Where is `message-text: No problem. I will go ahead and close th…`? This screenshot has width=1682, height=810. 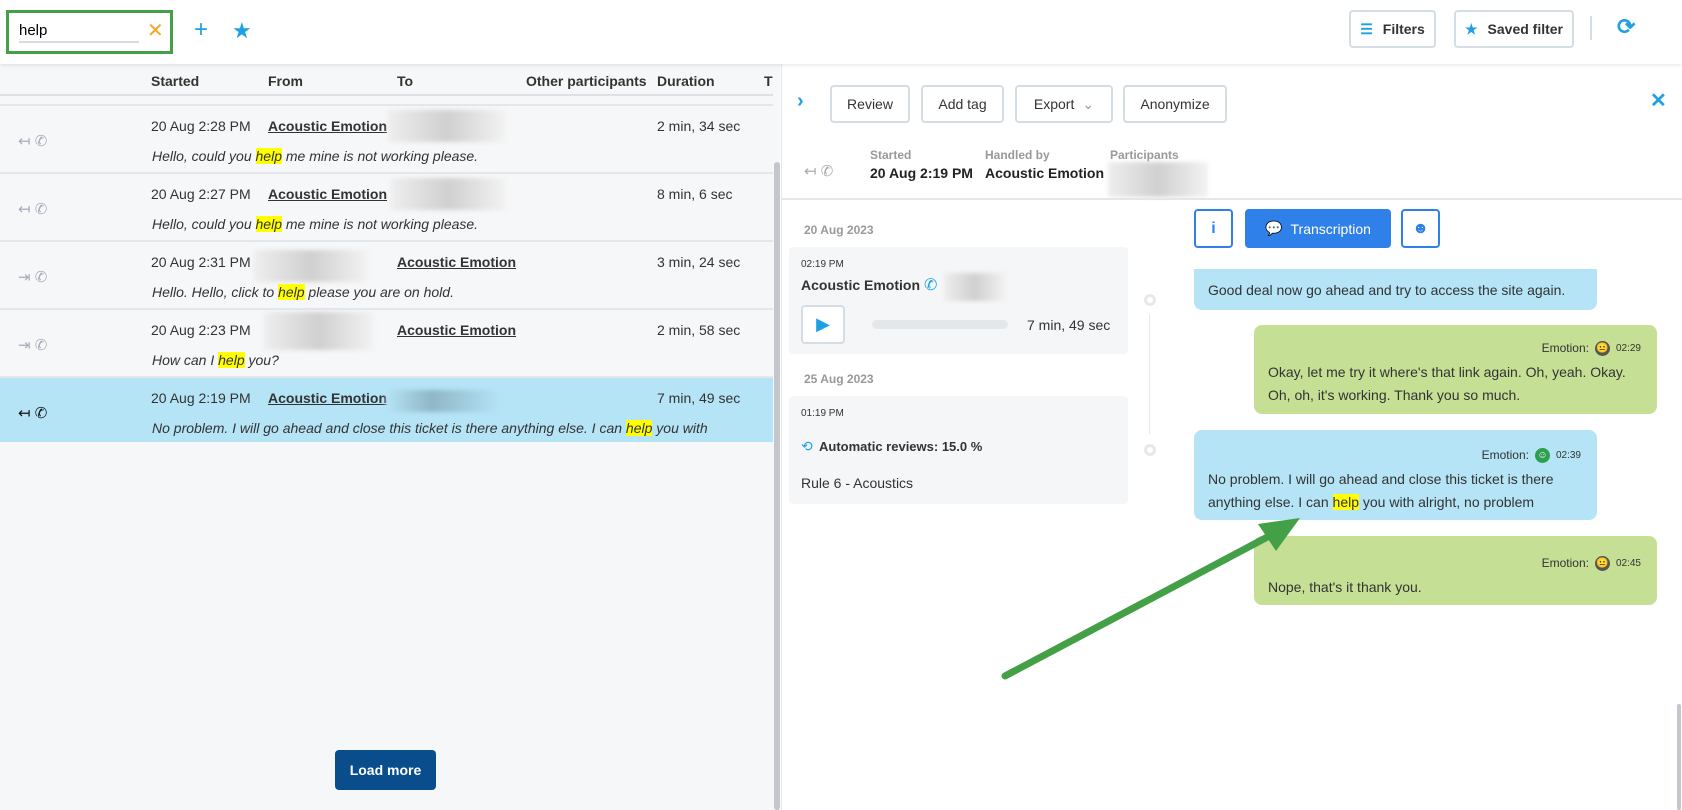
message-text: No problem. I will go ahead and close th… is located at coordinates (1381, 490).